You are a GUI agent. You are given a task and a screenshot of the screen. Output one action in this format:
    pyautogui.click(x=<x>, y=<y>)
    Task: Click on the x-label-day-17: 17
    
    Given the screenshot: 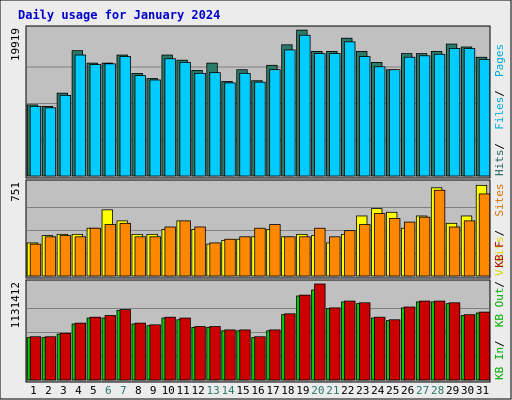 What is the action you would take?
    pyautogui.click(x=272, y=390)
    